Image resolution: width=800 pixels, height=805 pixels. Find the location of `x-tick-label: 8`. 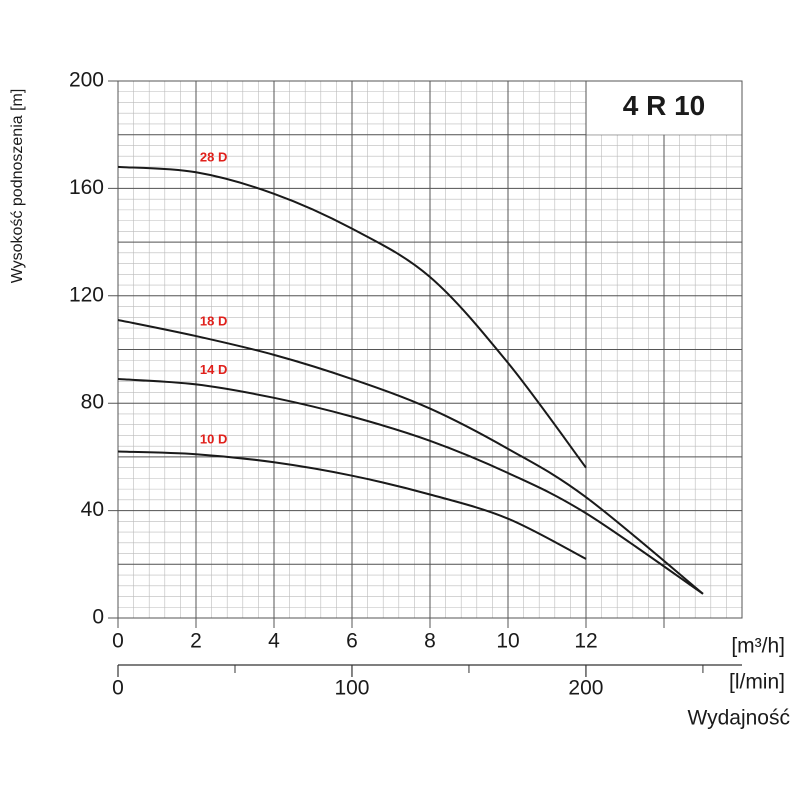

x-tick-label: 8 is located at coordinates (430, 641).